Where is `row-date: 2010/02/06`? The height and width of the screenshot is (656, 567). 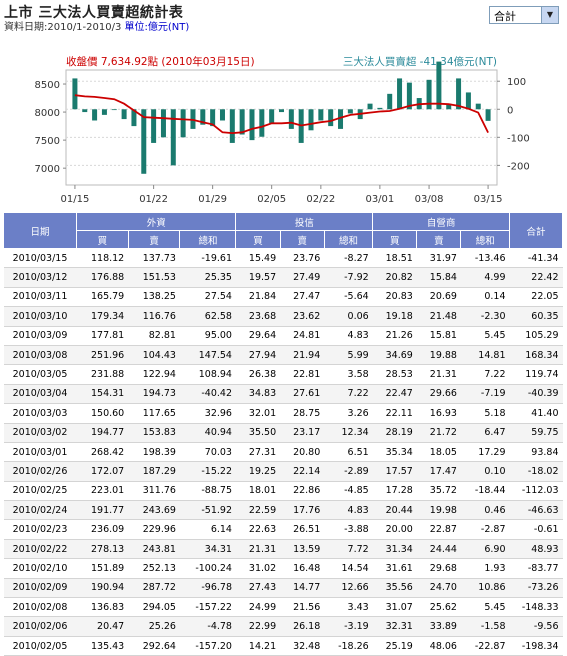 row-date: 2010/02/06 is located at coordinates (40, 626).